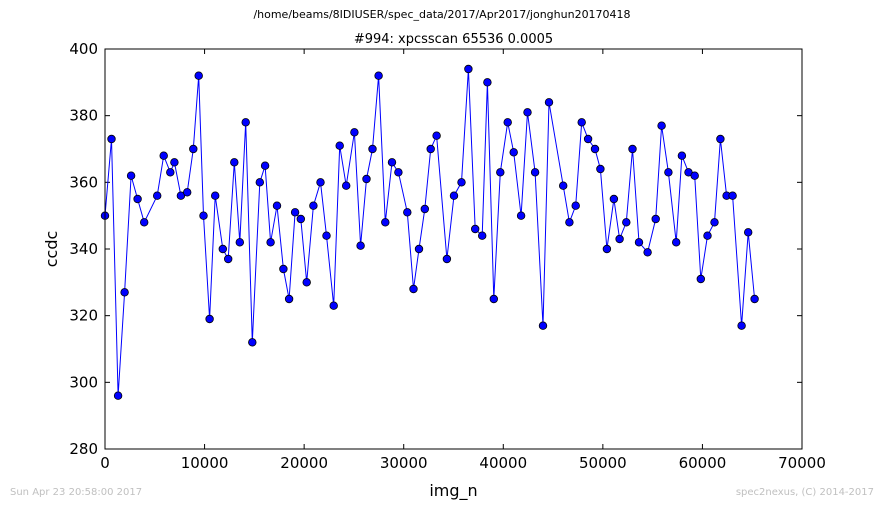  I want to click on y-tick-label: 280, so click(83, 449).